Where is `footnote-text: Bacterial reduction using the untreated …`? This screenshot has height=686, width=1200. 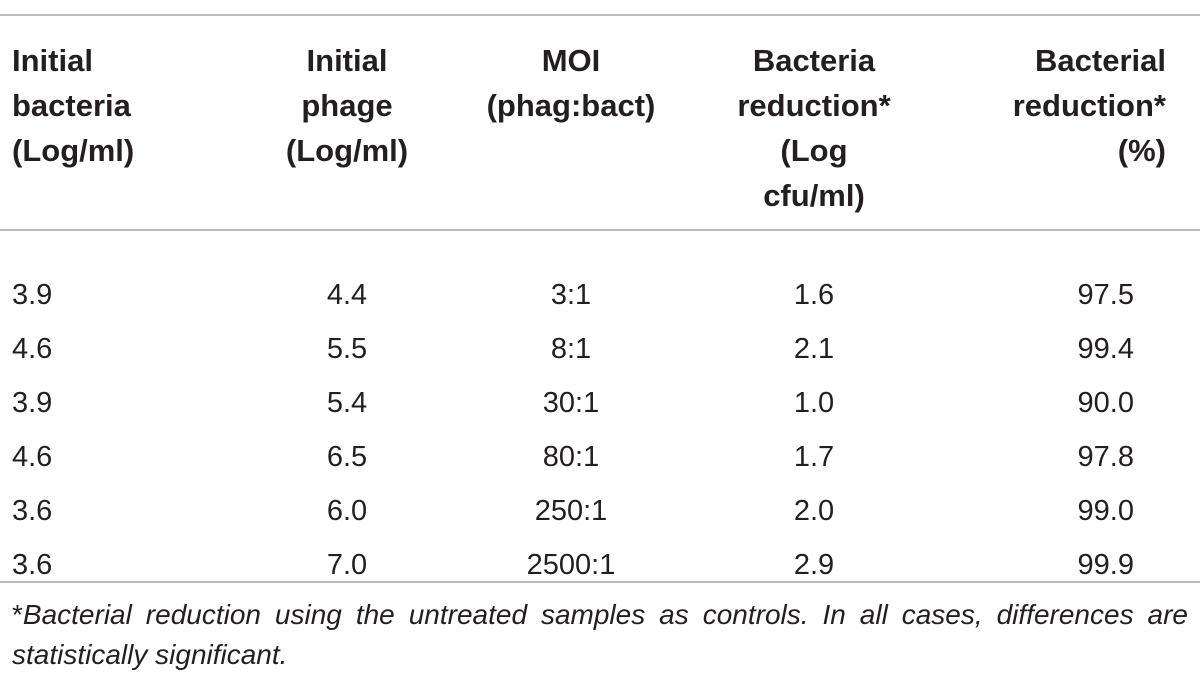
footnote-text: Bacterial reduction using the untreated … is located at coordinates (600, 634).